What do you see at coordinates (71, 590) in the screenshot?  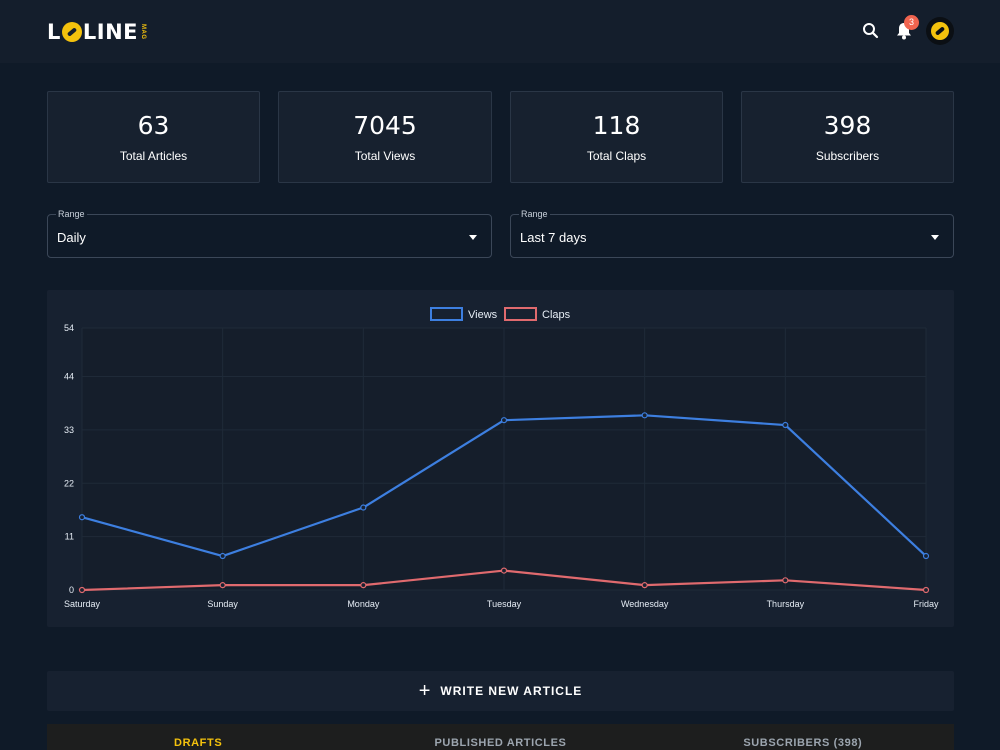 I see `y-tick-label: 0` at bounding box center [71, 590].